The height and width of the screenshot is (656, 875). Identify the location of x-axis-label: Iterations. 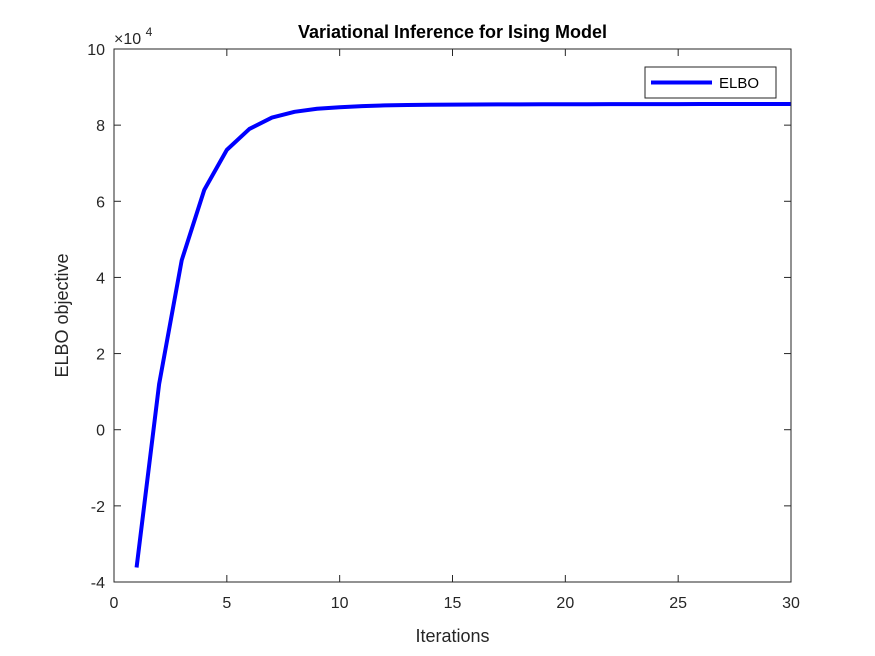
(452, 636).